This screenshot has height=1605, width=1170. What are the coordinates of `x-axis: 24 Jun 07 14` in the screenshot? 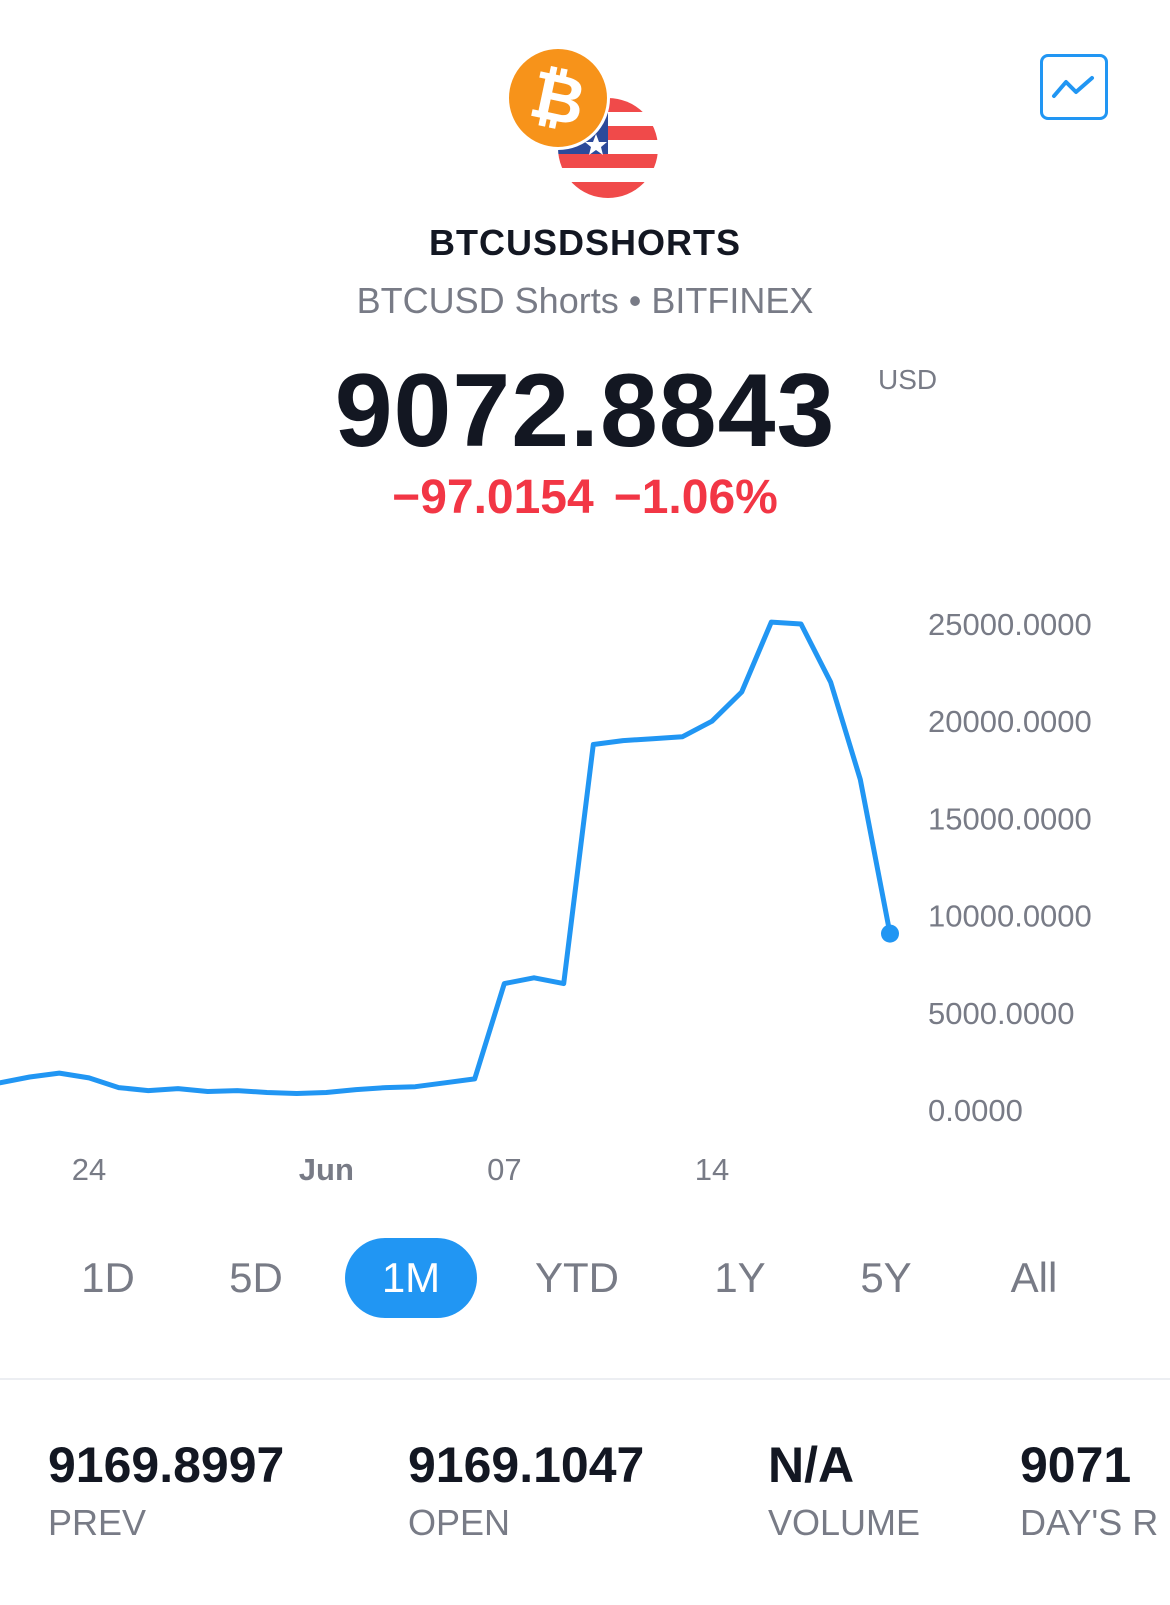 It's located at (400, 1169).